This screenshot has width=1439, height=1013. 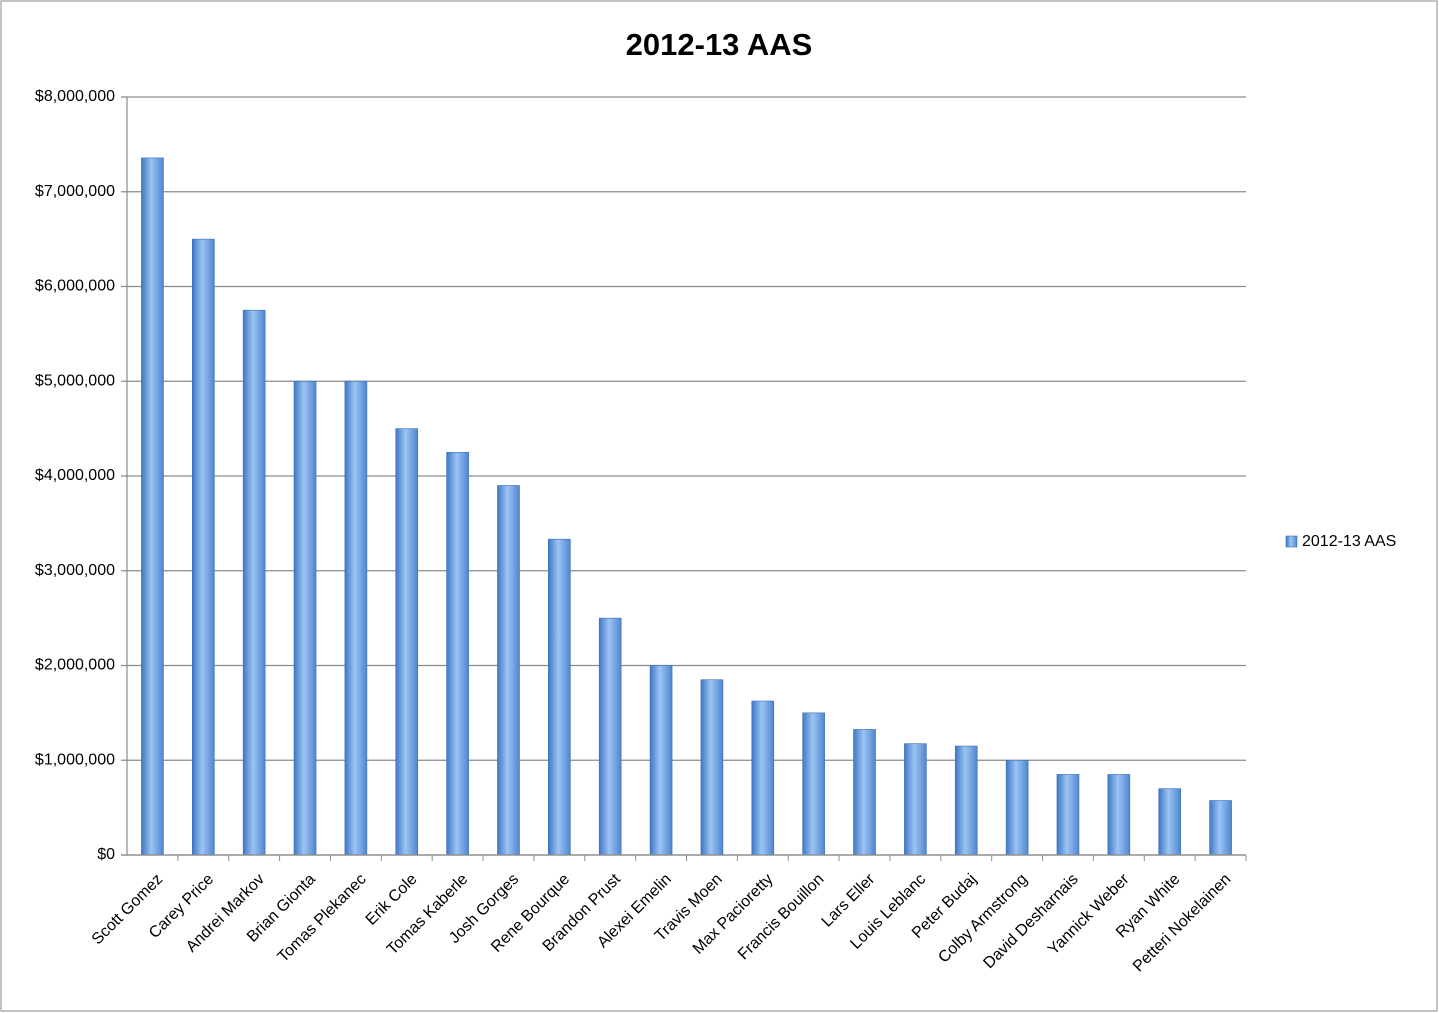 I want to click on legend-swatch, so click(x=1291, y=541).